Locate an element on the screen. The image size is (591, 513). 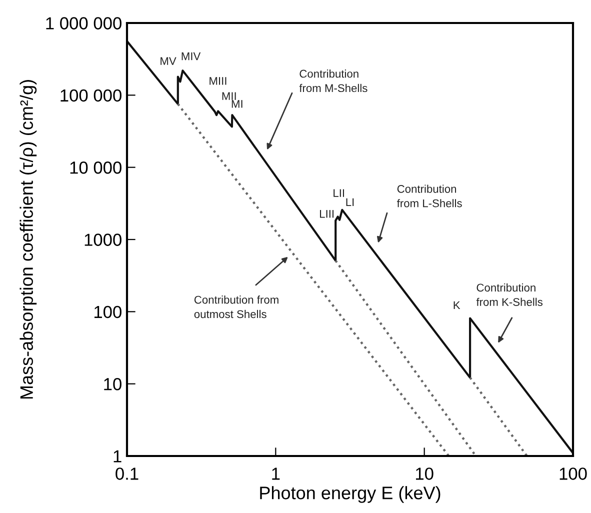
annotation: Contribution from L-Shells is located at coordinates (429, 196).